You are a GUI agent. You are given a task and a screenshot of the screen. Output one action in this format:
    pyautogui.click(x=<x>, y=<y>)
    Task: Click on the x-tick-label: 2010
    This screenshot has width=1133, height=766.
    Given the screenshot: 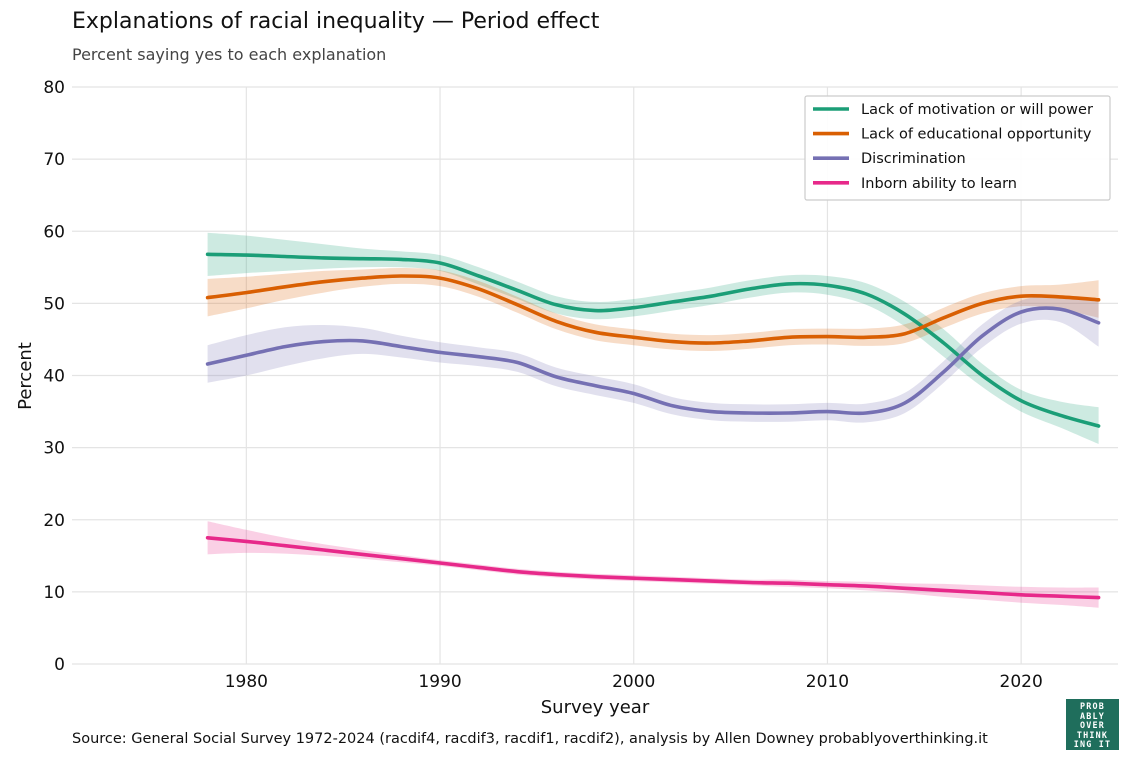 What is the action you would take?
    pyautogui.click(x=827, y=682)
    